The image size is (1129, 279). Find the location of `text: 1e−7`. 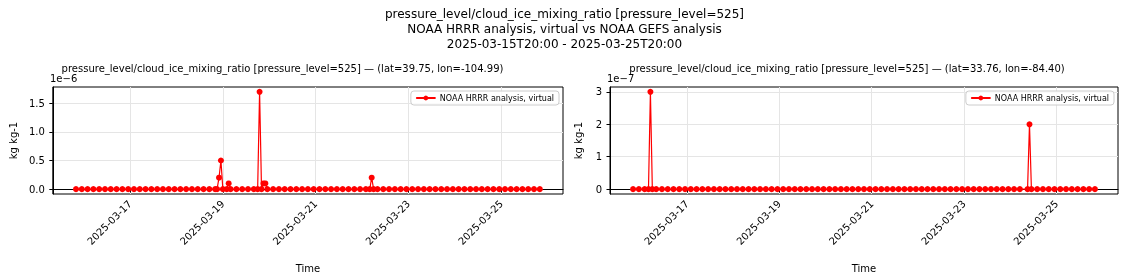

text: 1e−7 is located at coordinates (621, 78).